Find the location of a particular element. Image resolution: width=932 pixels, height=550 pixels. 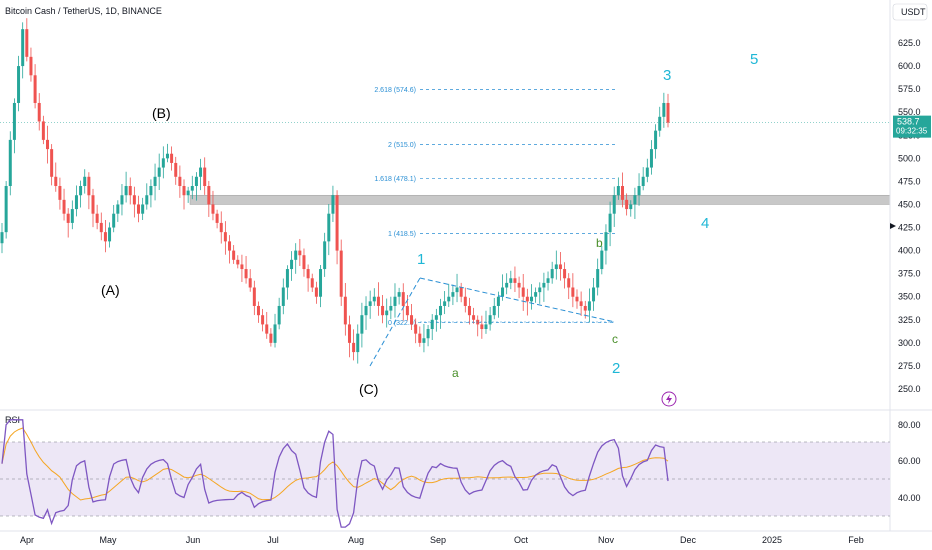

price-tick: 325.0 is located at coordinates (909, 320).